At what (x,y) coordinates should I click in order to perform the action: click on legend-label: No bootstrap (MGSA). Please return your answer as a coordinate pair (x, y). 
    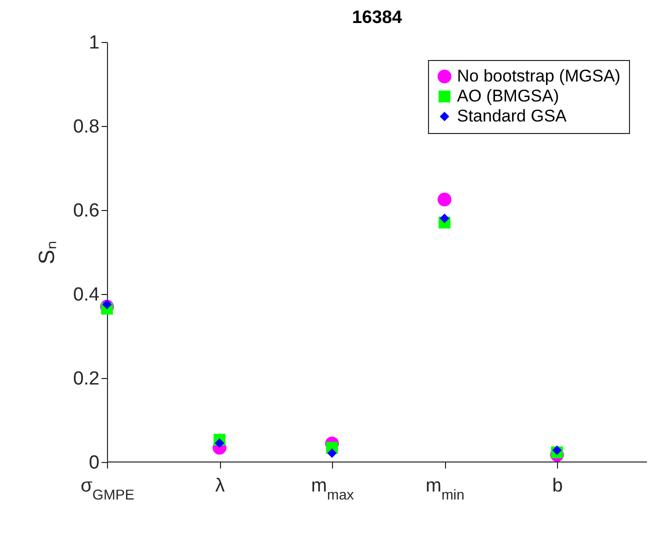
    Looking at the image, I should click on (538, 76).